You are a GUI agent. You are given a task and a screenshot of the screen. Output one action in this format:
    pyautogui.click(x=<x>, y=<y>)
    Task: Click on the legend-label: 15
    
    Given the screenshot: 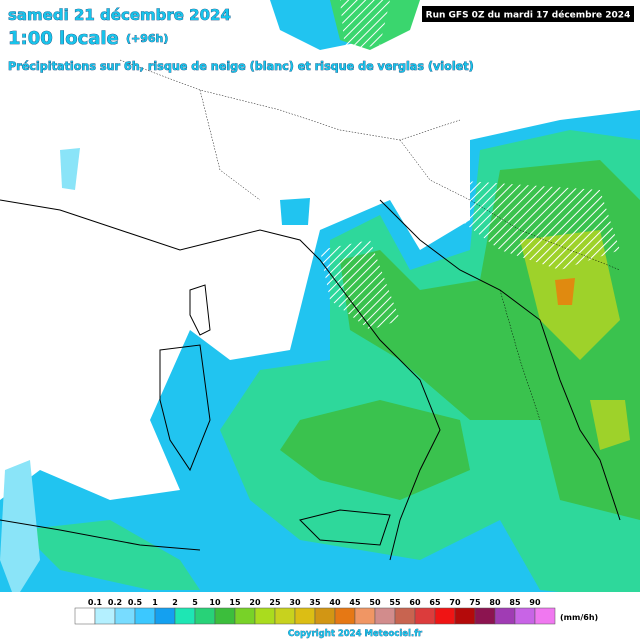 What is the action you would take?
    pyautogui.click(x=235, y=602)
    